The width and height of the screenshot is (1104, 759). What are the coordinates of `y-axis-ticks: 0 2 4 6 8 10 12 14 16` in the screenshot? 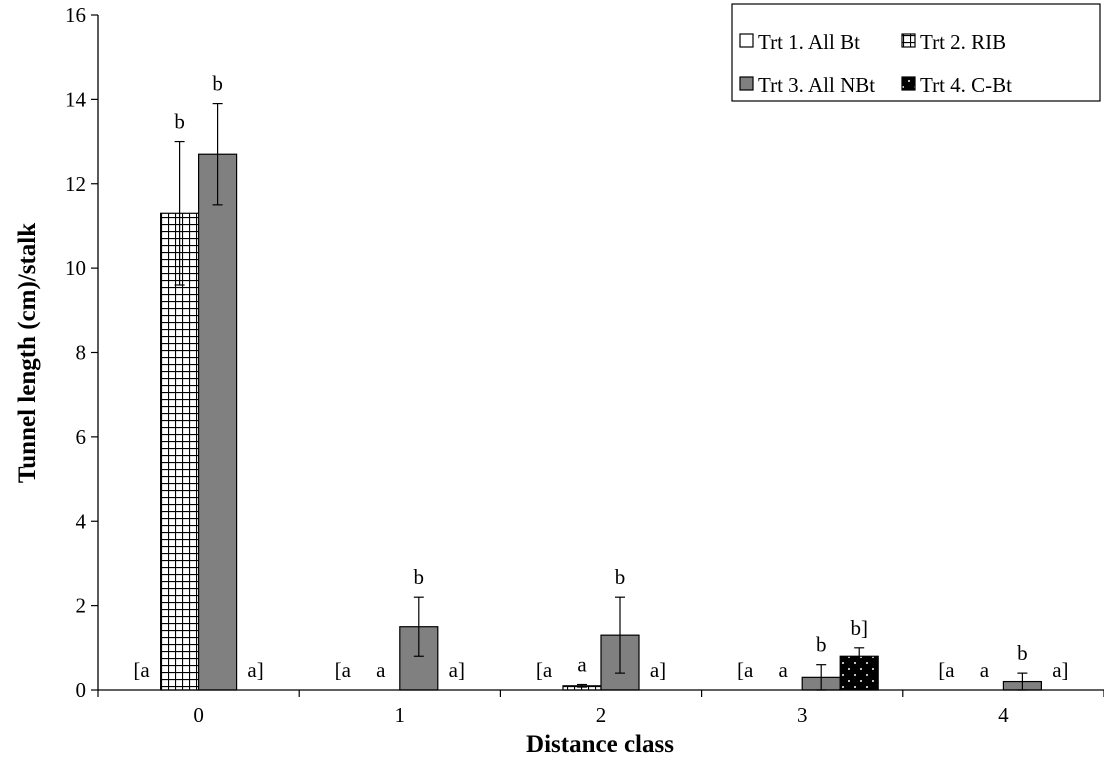 It's located at (81, 352).